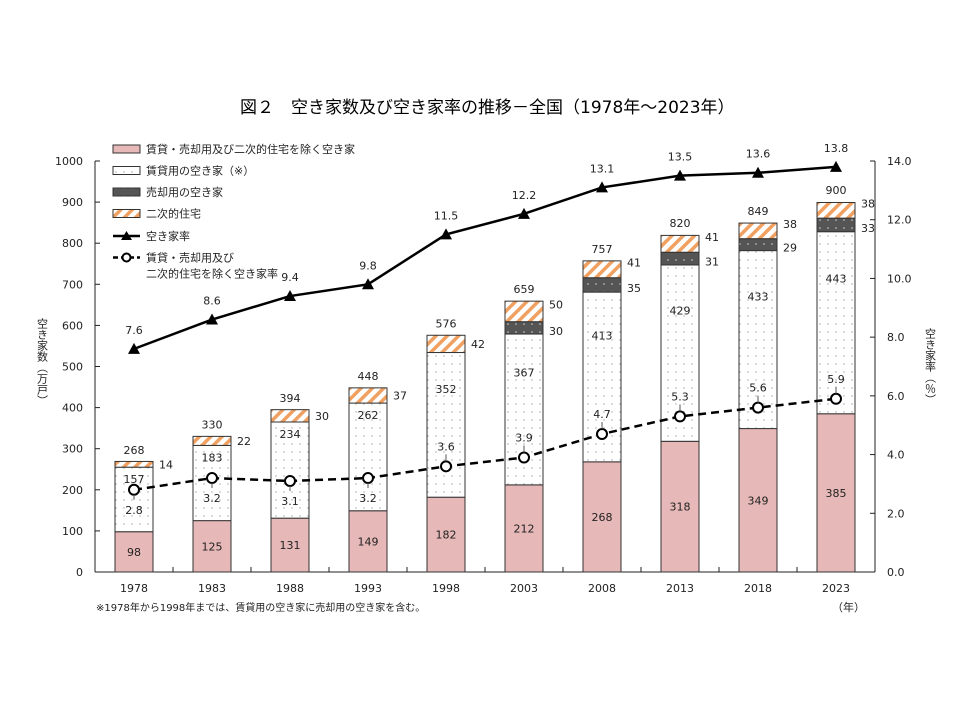 Image resolution: width=960 pixels, height=720 pixels. What do you see at coordinates (524, 372) in the screenshot?
I see `bar-value-label: 367` at bounding box center [524, 372].